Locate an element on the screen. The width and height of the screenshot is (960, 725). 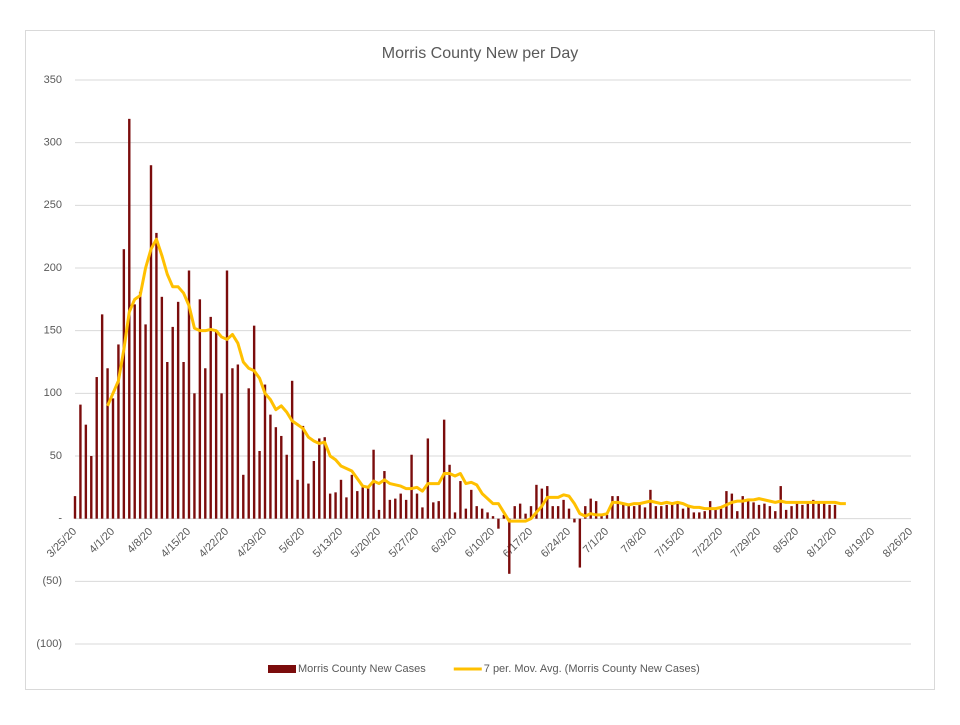
y-tick-label: 50 is located at coordinates (56, 456).